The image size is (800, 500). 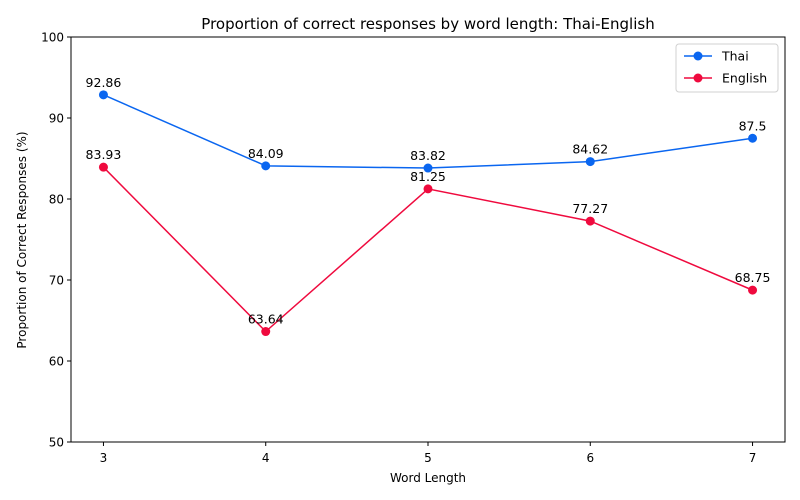 What do you see at coordinates (428, 176) in the screenshot?
I see `data-label-english: 81.25` at bounding box center [428, 176].